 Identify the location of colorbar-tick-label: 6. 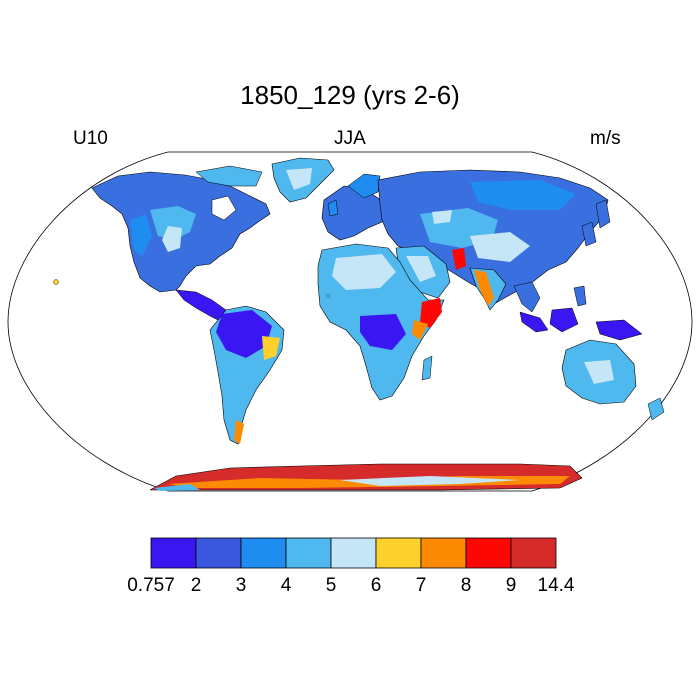
(376, 585).